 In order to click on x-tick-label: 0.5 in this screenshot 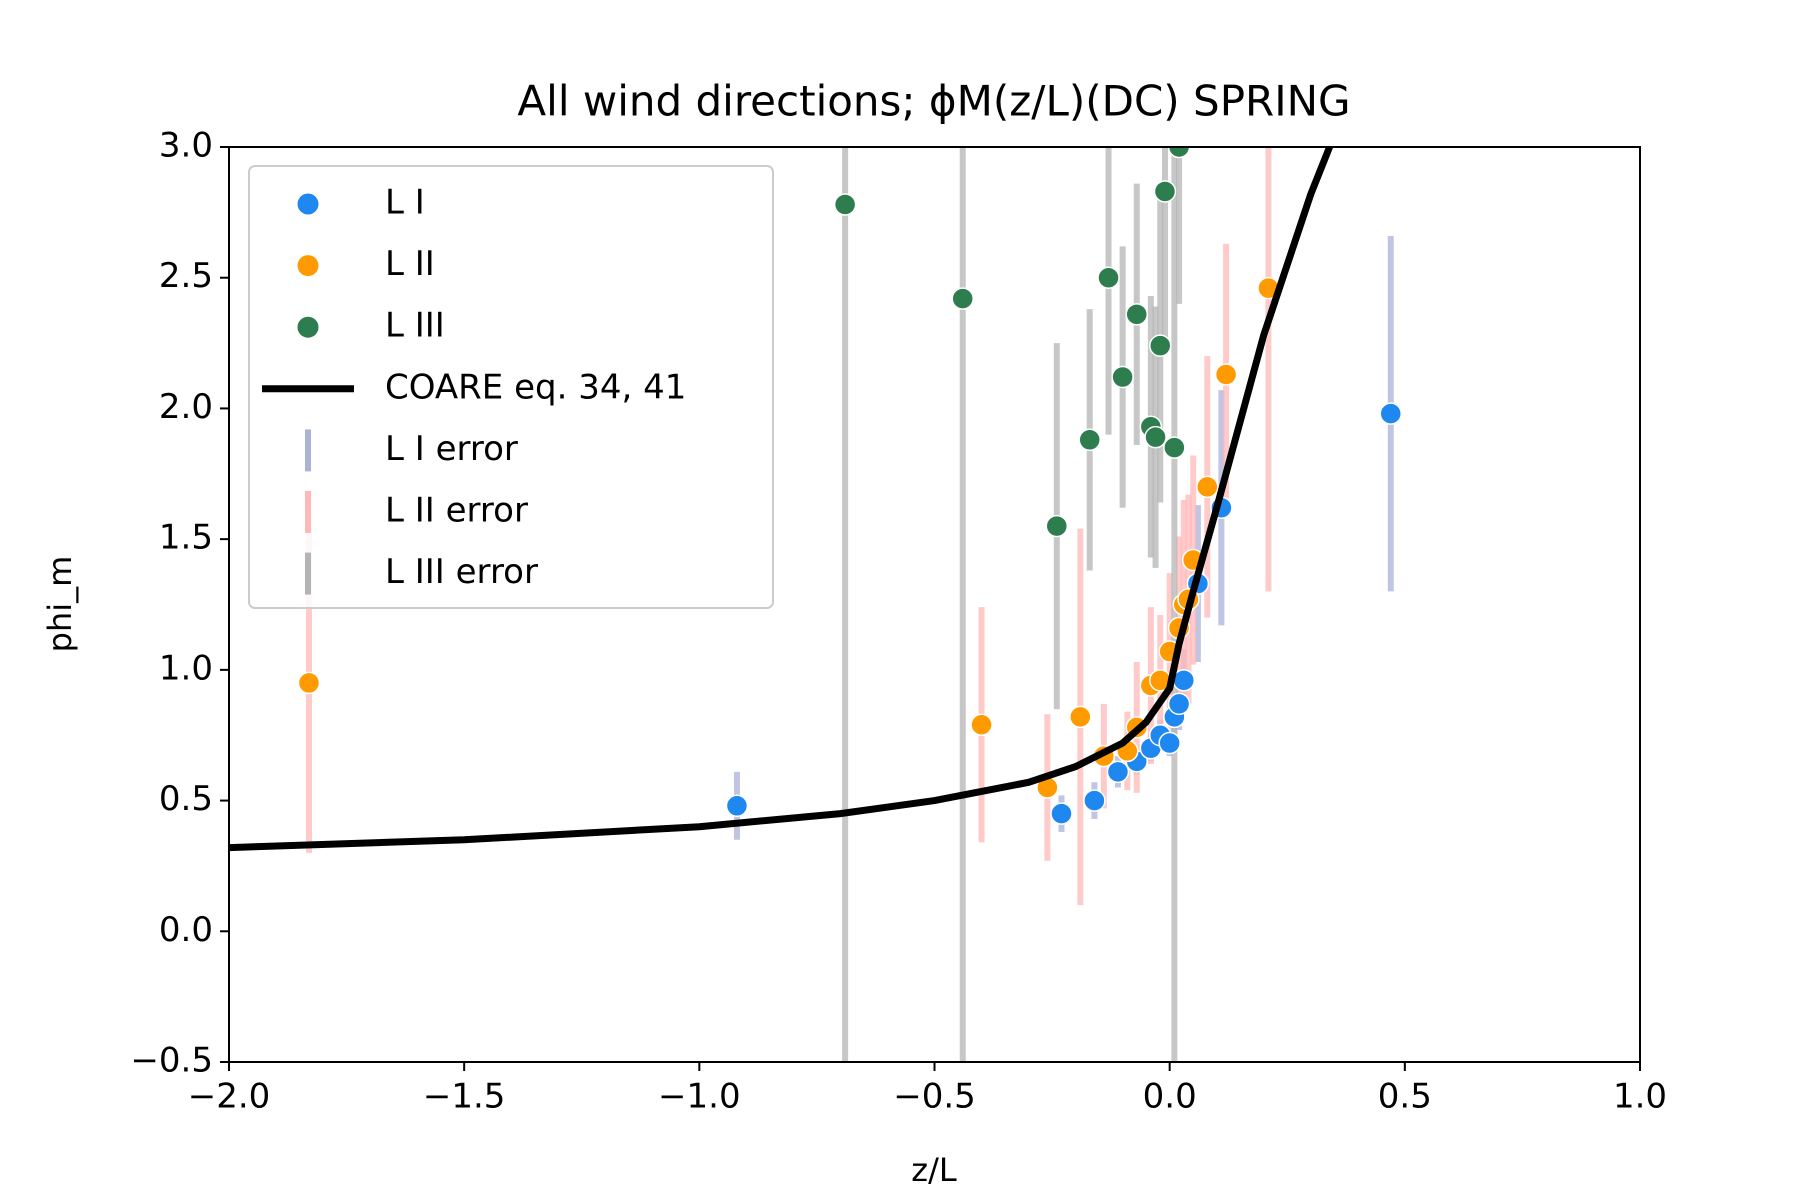, I will do `click(1405, 1097)`.